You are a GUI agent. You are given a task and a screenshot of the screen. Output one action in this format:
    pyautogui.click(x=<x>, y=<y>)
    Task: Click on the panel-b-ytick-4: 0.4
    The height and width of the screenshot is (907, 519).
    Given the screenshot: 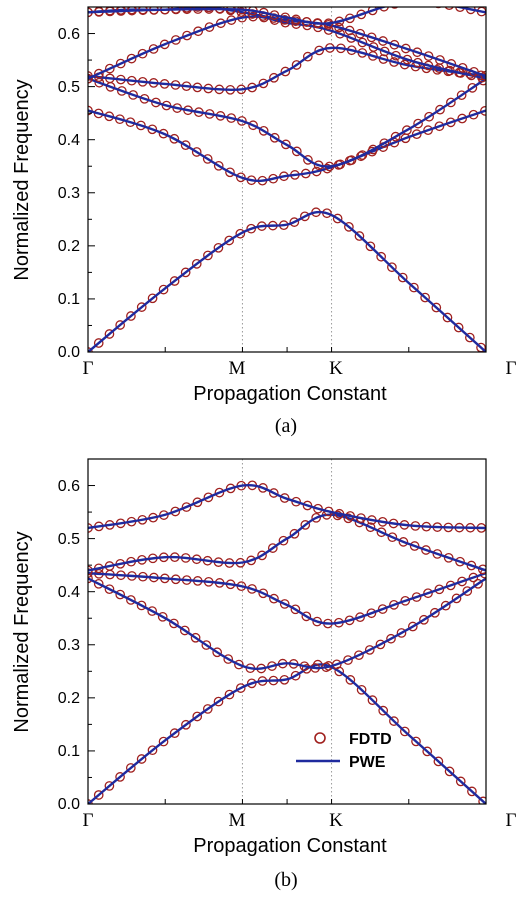 What is the action you would take?
    pyautogui.click(x=69, y=592)
    